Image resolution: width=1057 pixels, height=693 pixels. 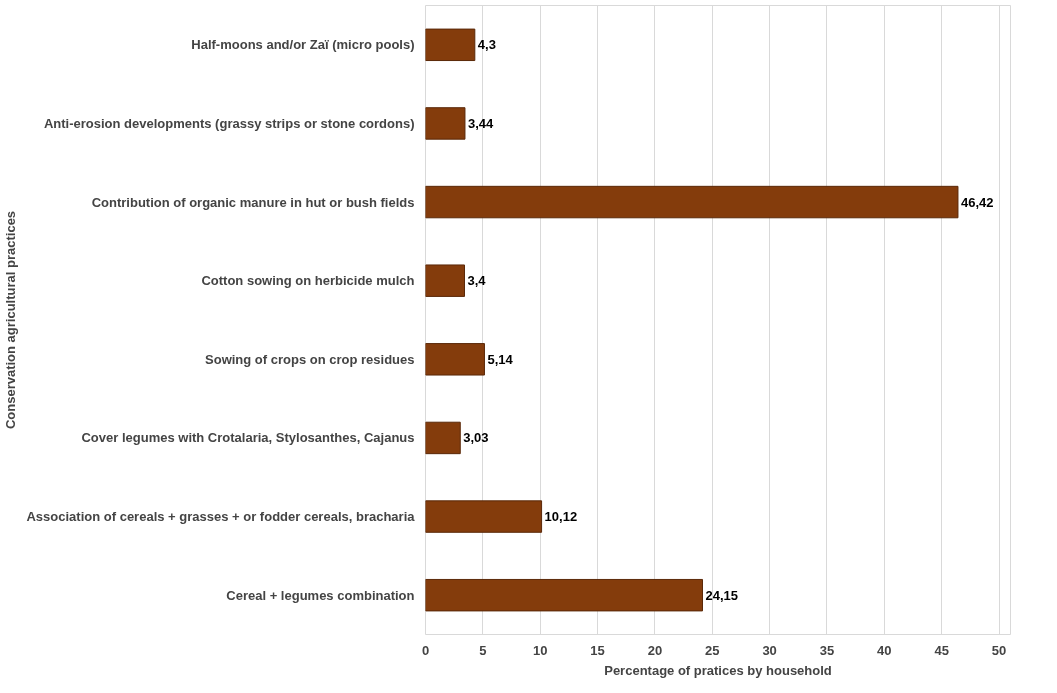 I want to click on x-tick-label: 35, so click(x=827, y=650).